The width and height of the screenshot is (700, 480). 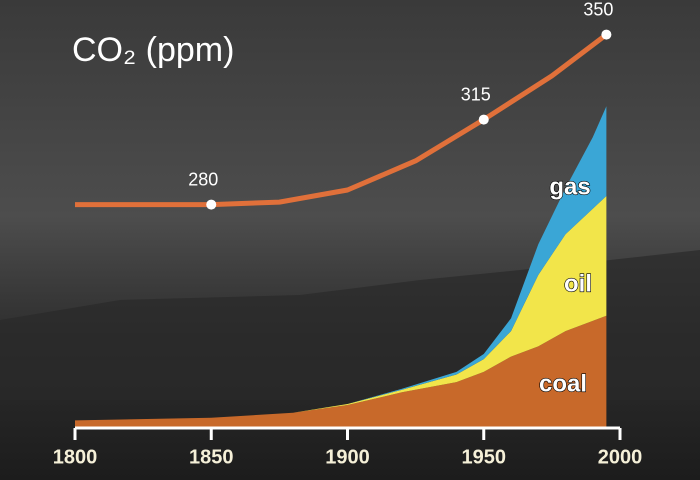 I want to click on series-label: oil, so click(x=578, y=283).